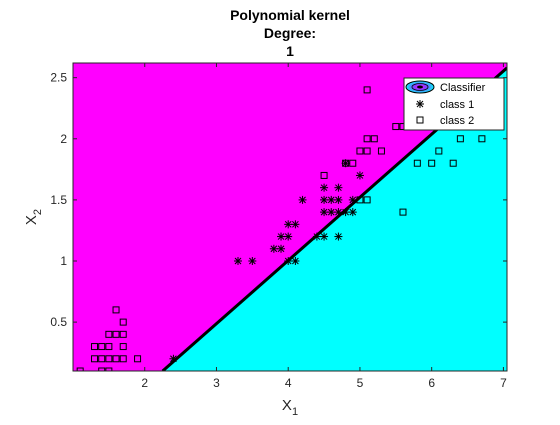 Image resolution: width=560 pixels, height=425 pixels. I want to click on x-tick-label: 5, so click(360, 383).